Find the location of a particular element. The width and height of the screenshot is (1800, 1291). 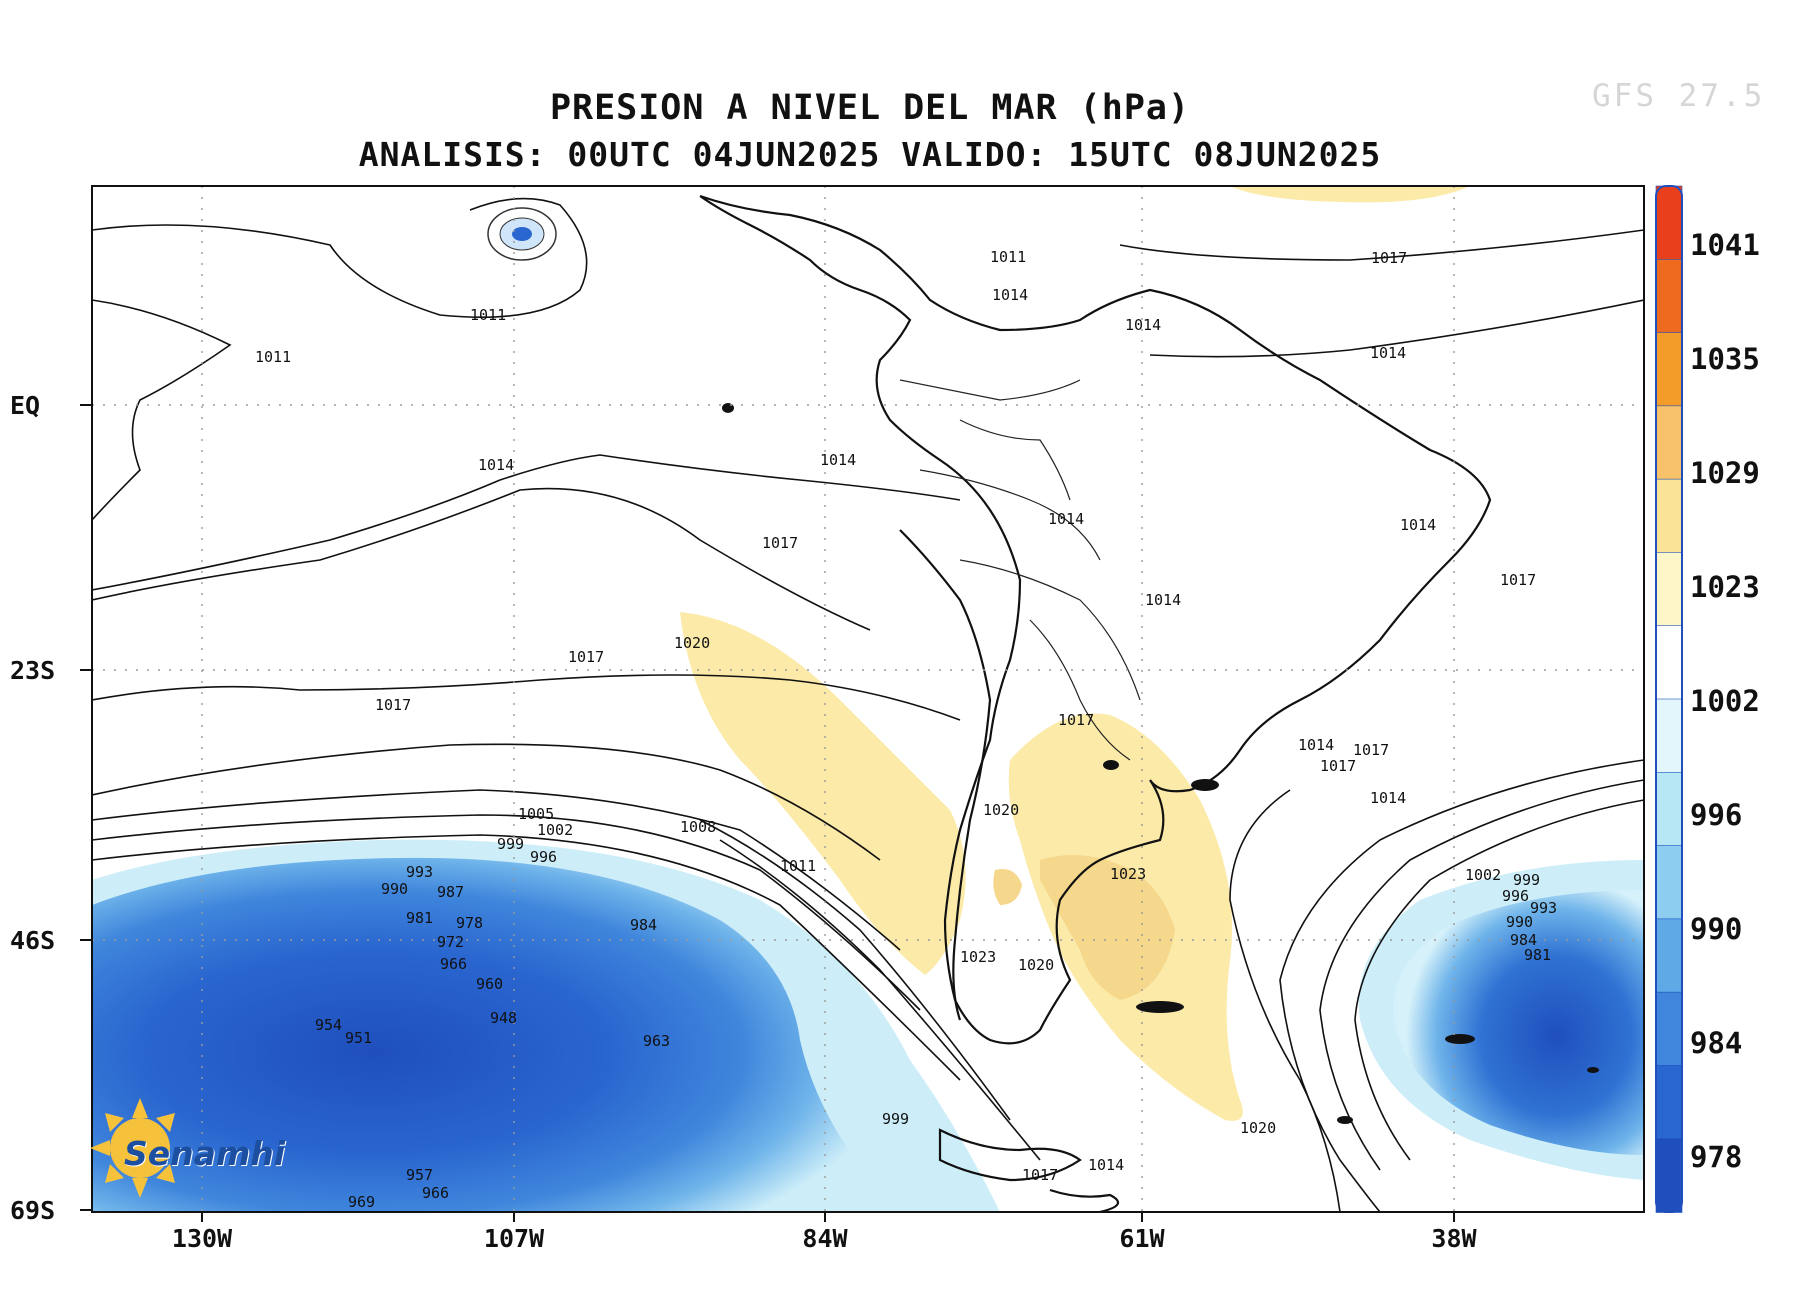

low-pressure-west is located at coordinates (496, 1034).